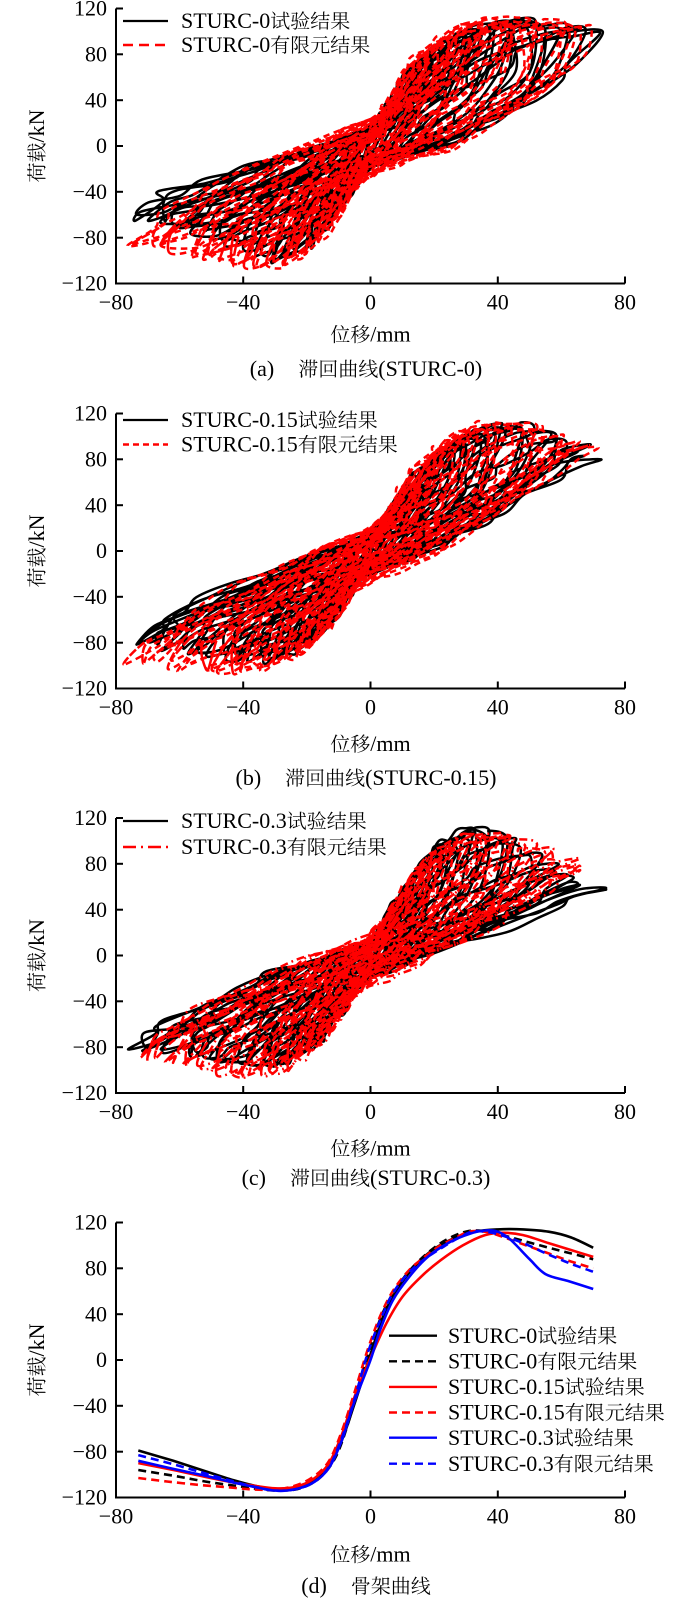 This screenshot has width=700, height=1605. Describe the element at coordinates (262, 368) in the screenshot. I see `svg-text: (a)` at that location.